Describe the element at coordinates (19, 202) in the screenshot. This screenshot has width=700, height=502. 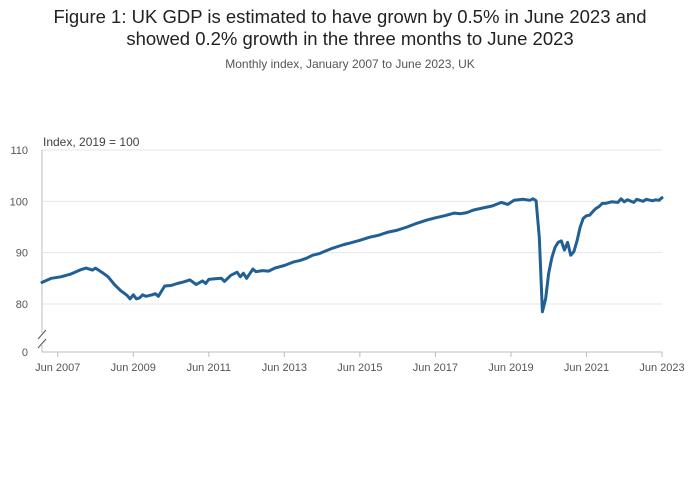
I see `y-tick-label-100: 100` at that location.